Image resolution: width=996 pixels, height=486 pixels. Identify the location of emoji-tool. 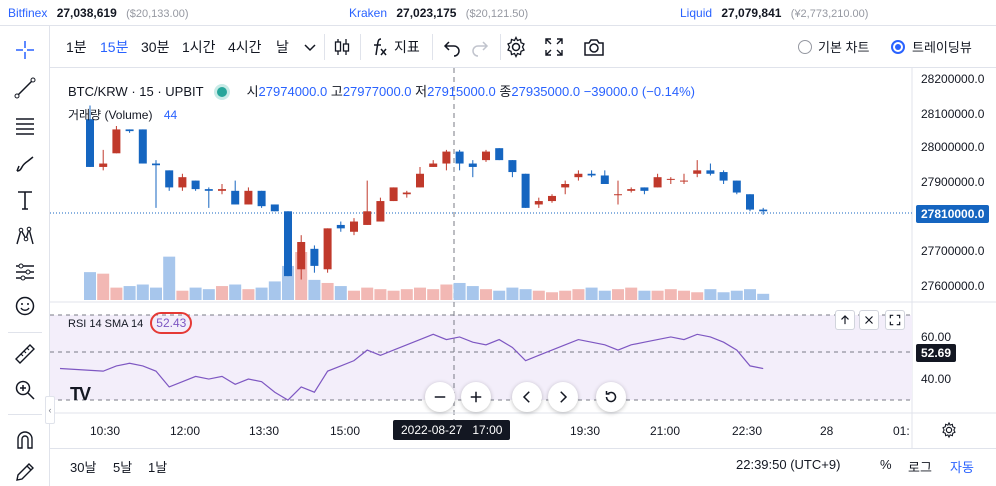
(25, 306).